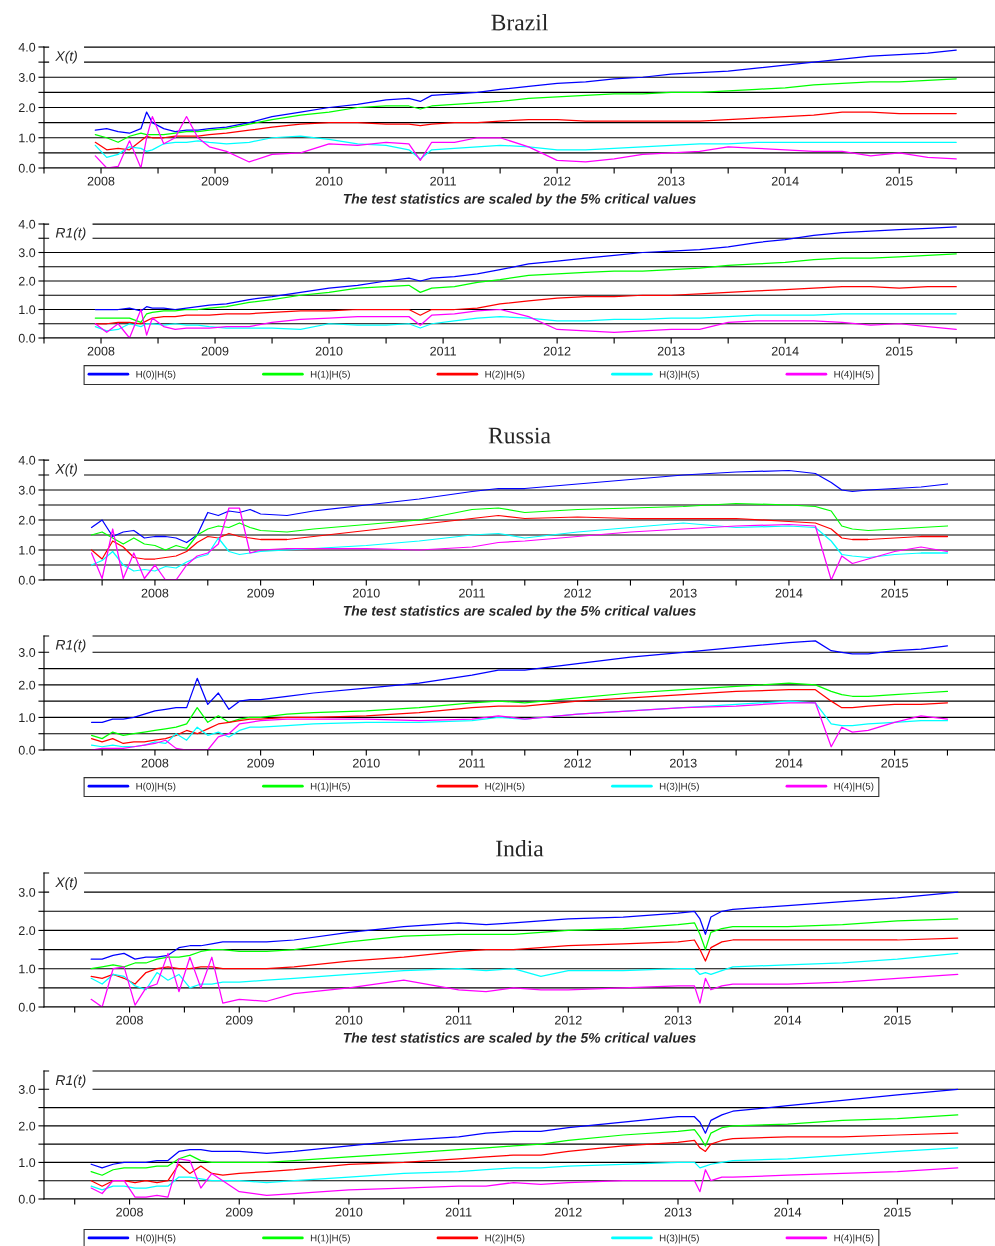  What do you see at coordinates (520, 848) in the screenshot?
I see `chart-title: India` at bounding box center [520, 848].